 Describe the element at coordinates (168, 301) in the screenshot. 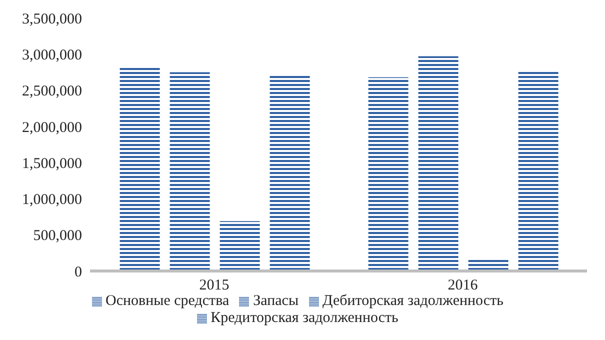

I see `legend-label: Основные средства` at that location.